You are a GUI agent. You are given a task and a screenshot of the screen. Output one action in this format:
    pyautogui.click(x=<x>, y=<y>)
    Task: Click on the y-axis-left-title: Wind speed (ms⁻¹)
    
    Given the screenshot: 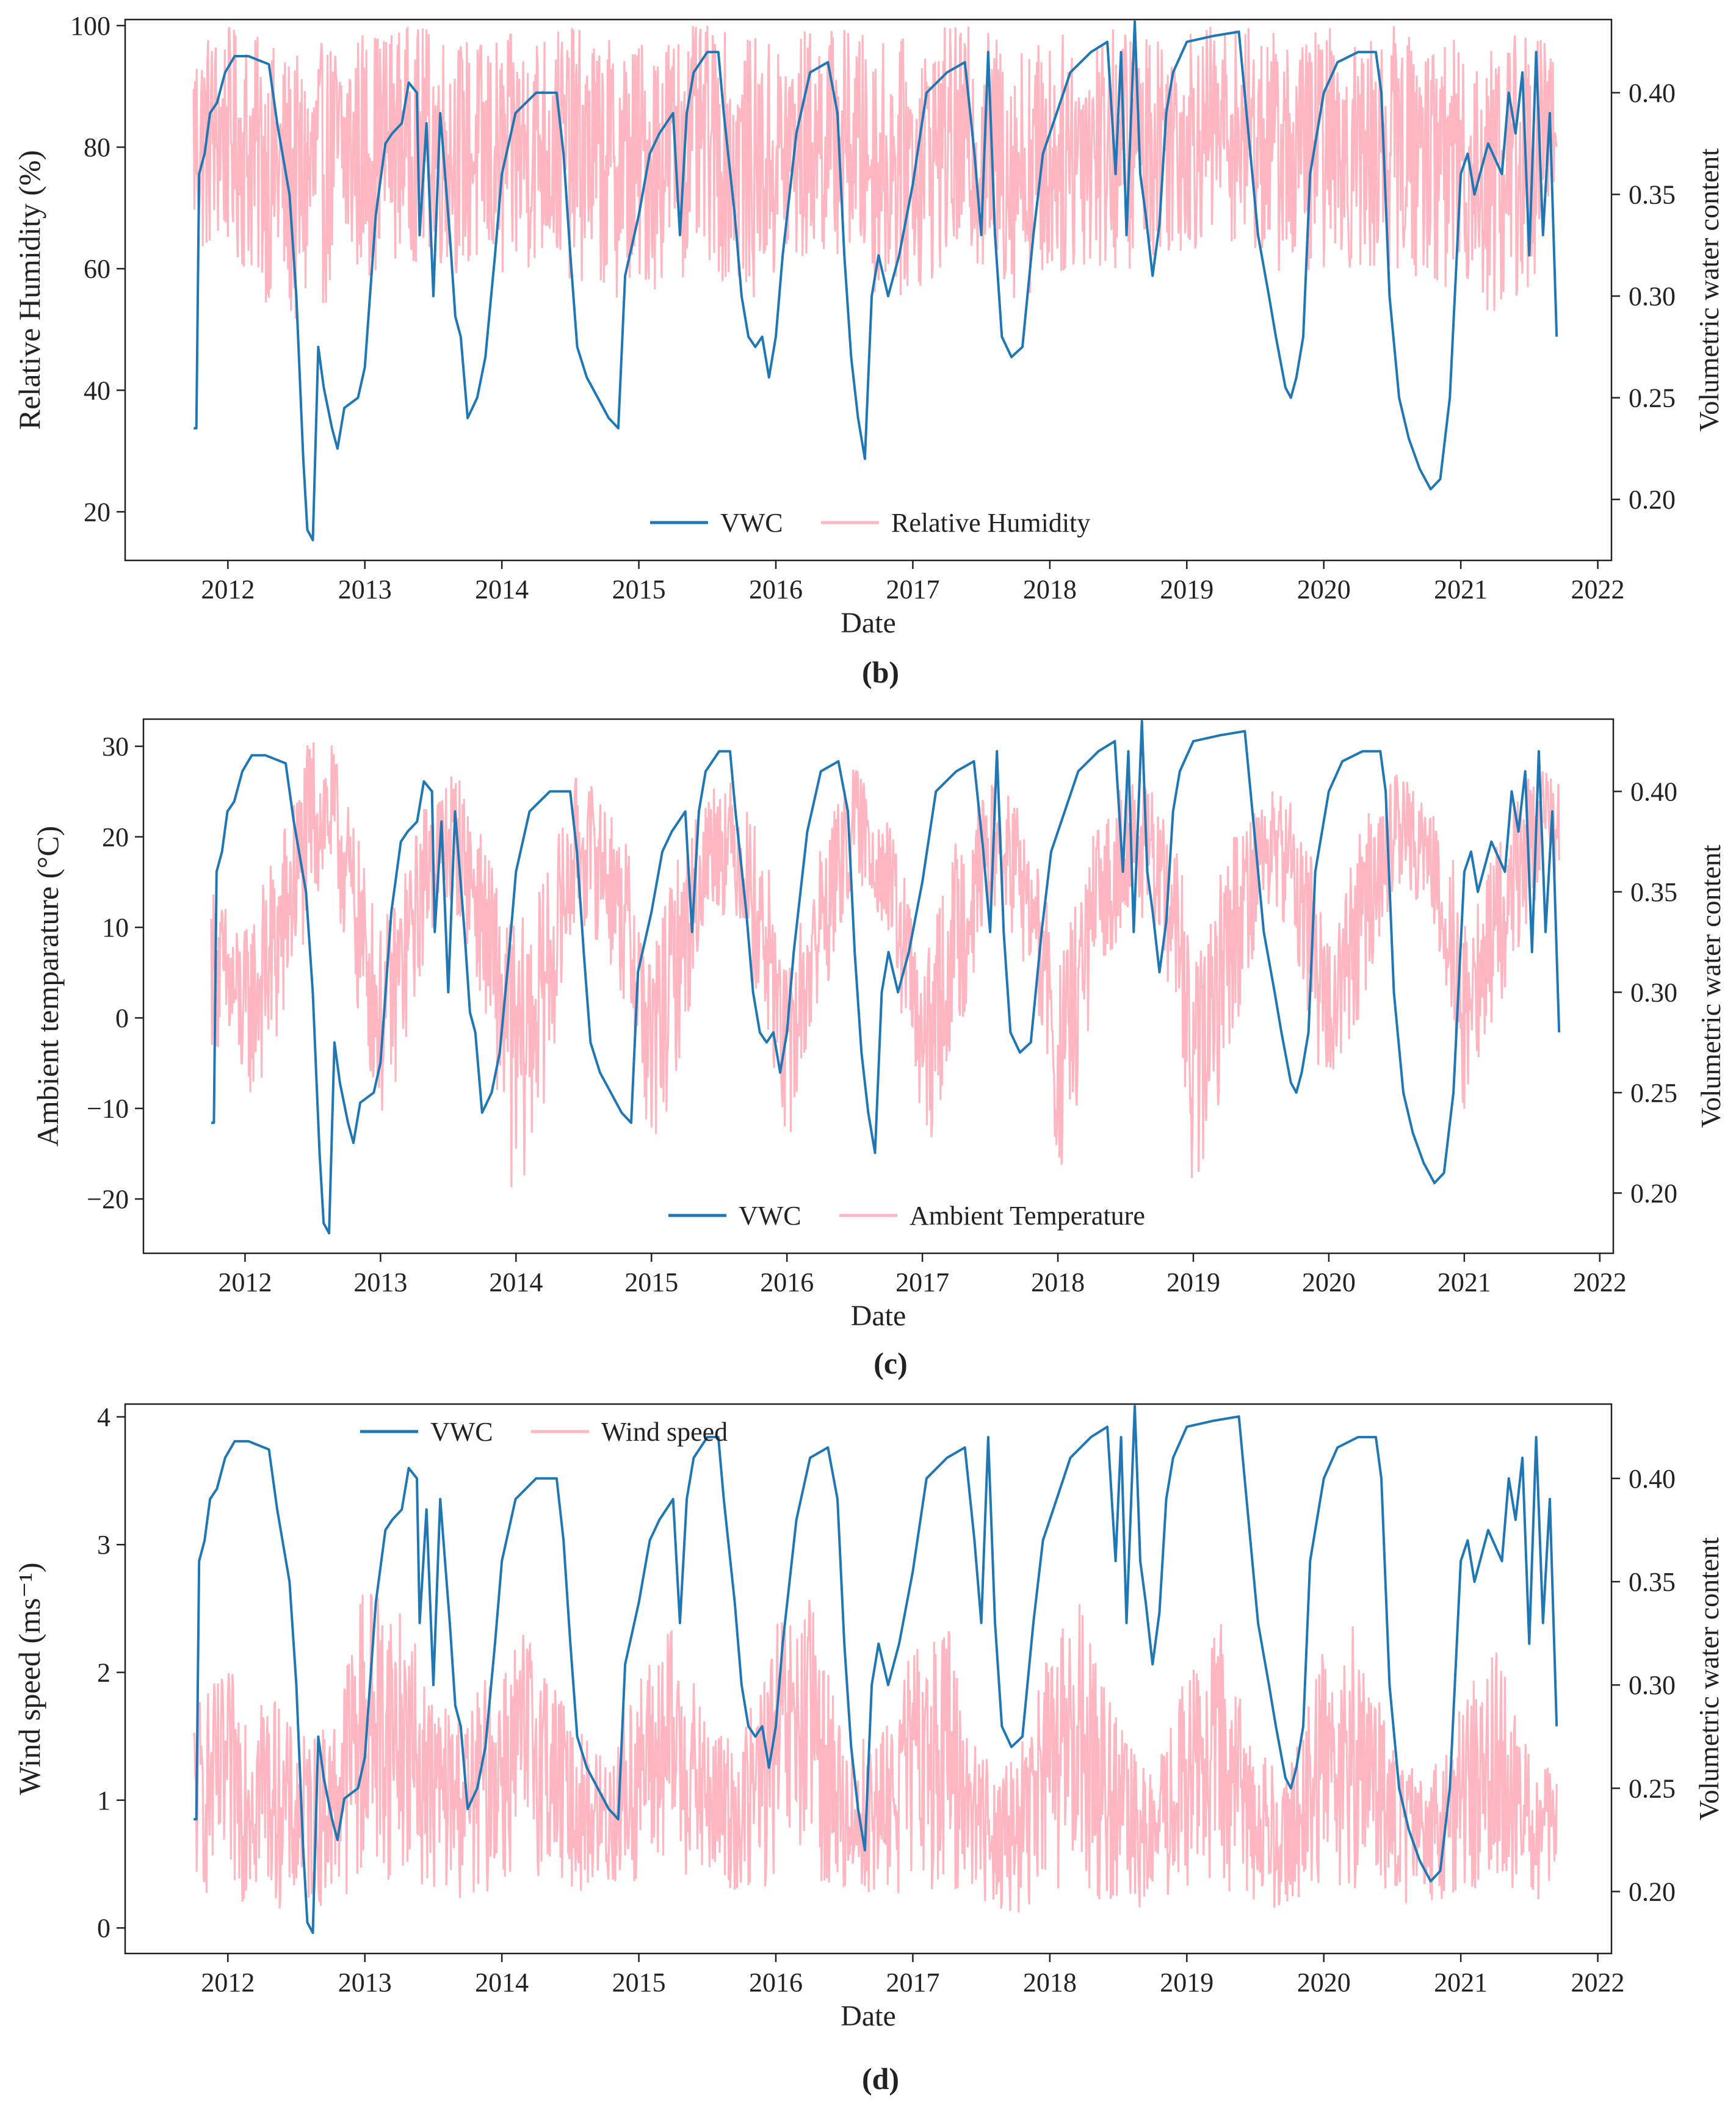 What is the action you would take?
    pyautogui.click(x=29, y=1679)
    